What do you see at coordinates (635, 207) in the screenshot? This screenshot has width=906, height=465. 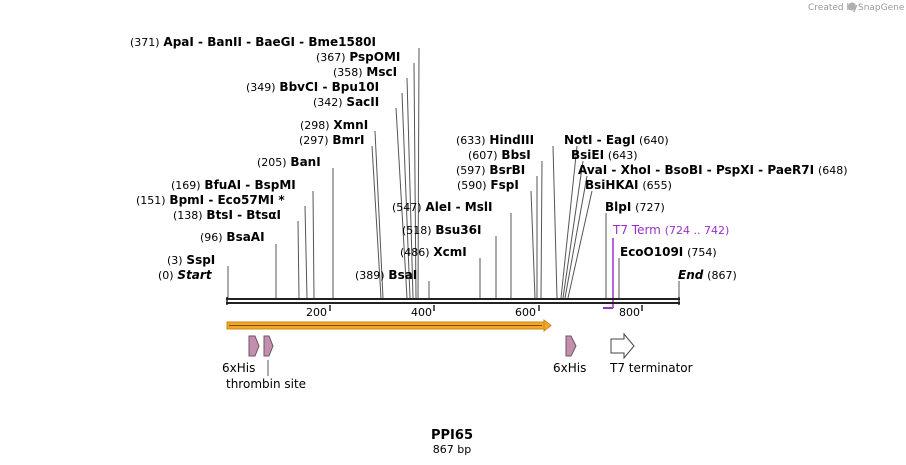 I see `site-label-727: BlpI (727)` at bounding box center [635, 207].